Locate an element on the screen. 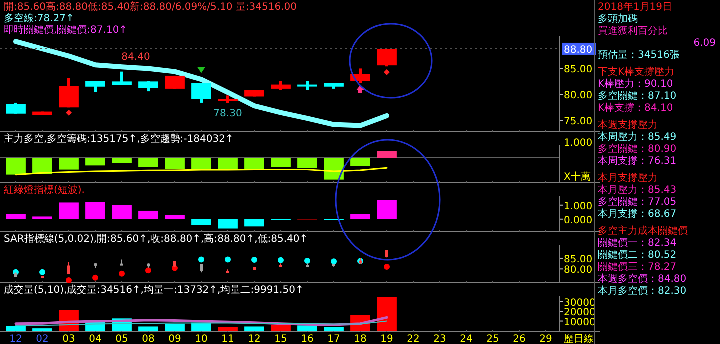  y-tick-label: 1.000 is located at coordinates (578, 206).